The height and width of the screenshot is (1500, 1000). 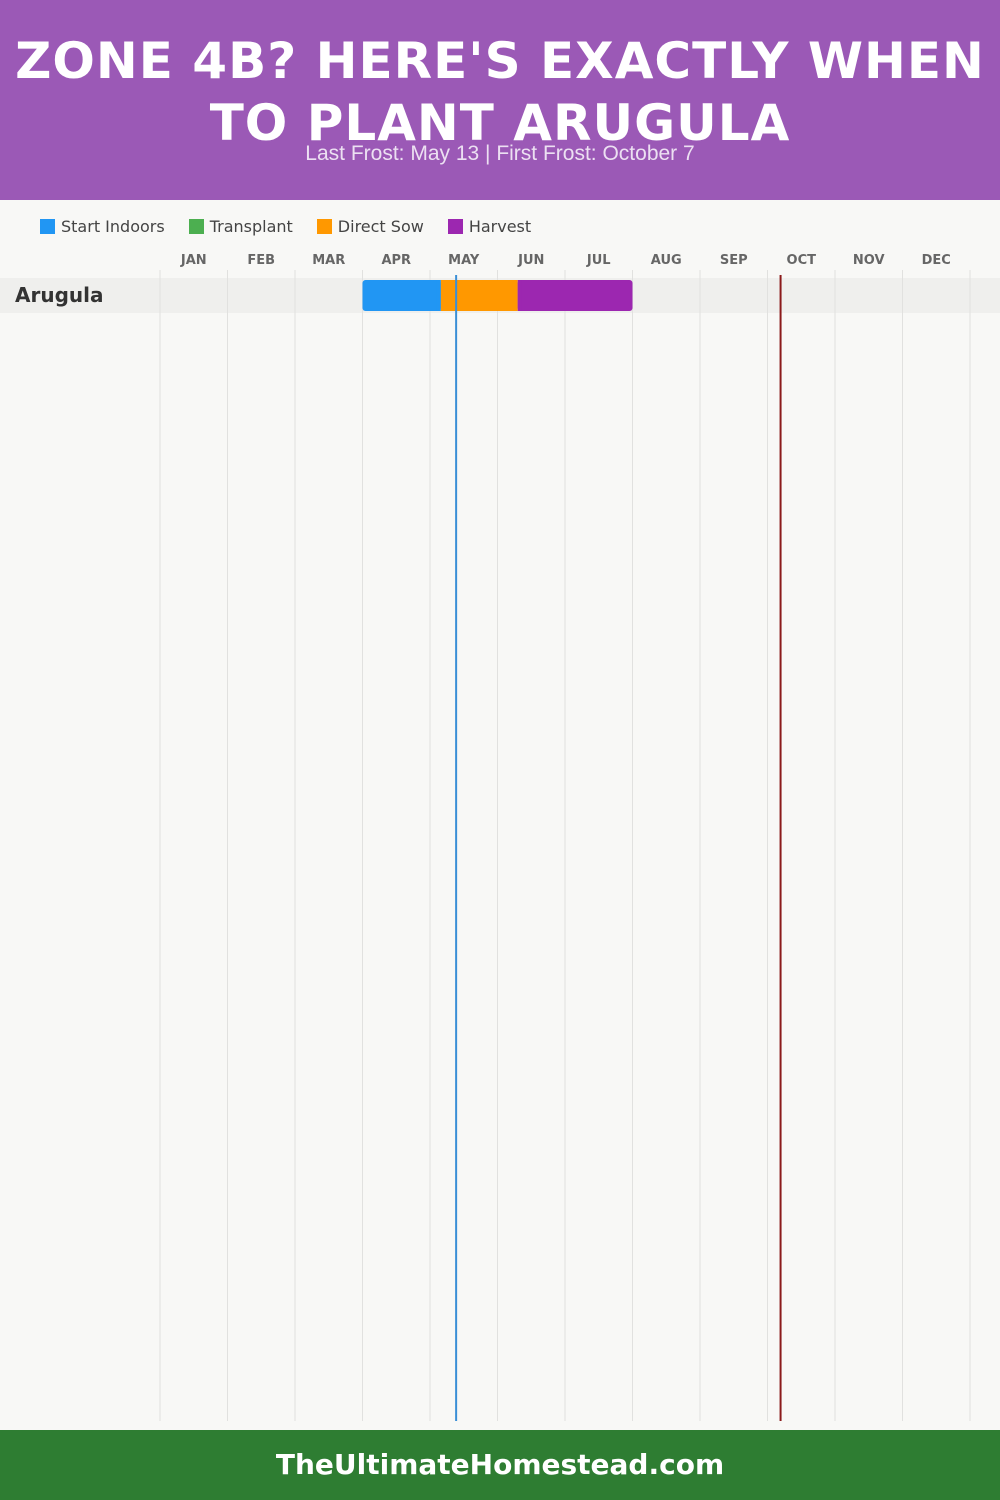 I want to click on legend-item-harvest: Harvest, so click(x=489, y=226).